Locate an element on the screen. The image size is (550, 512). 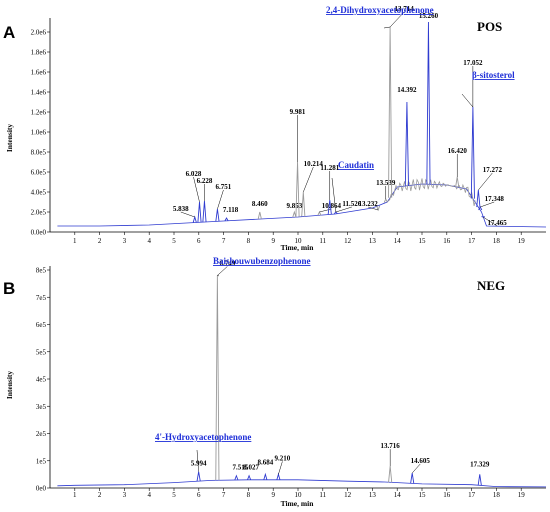
y-tick-label: 6e5 is located at coordinates (41, 325).